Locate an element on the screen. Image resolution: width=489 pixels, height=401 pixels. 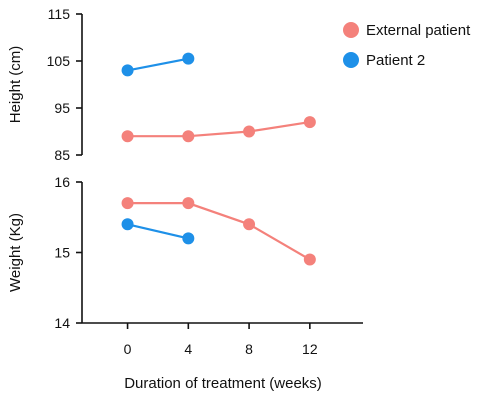
y-axis-title: Weight (Kg) is located at coordinates (15, 252).